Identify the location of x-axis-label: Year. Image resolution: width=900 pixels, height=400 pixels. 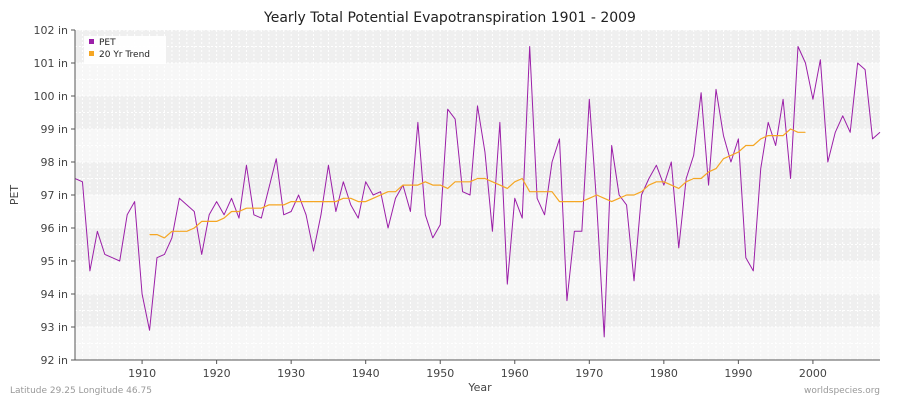
(479, 387).